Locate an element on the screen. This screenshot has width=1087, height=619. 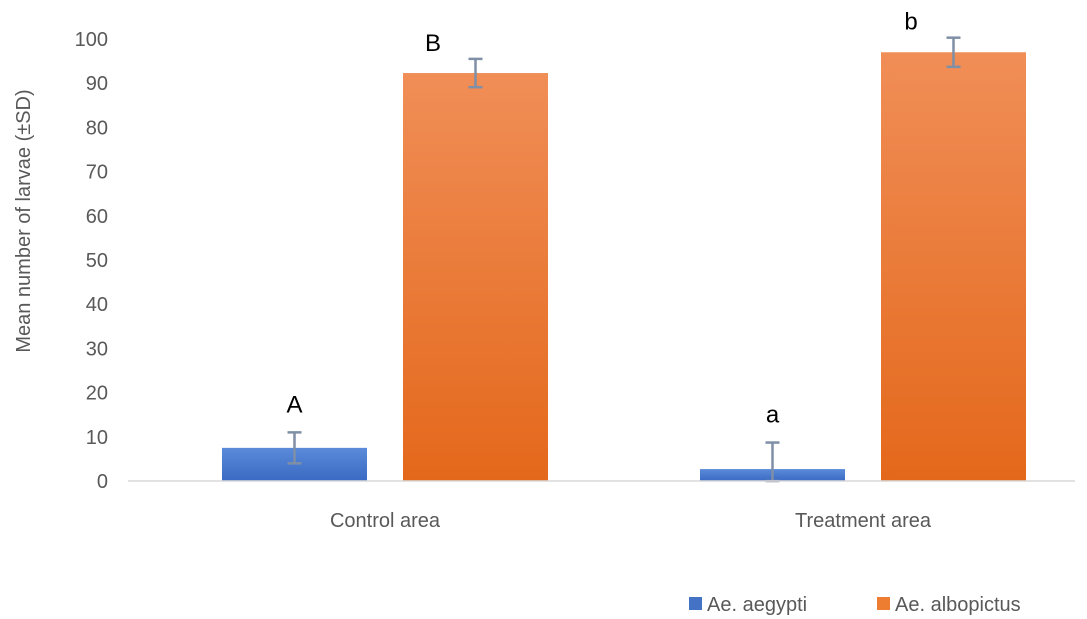
significance-letter: b is located at coordinates (910, 22).